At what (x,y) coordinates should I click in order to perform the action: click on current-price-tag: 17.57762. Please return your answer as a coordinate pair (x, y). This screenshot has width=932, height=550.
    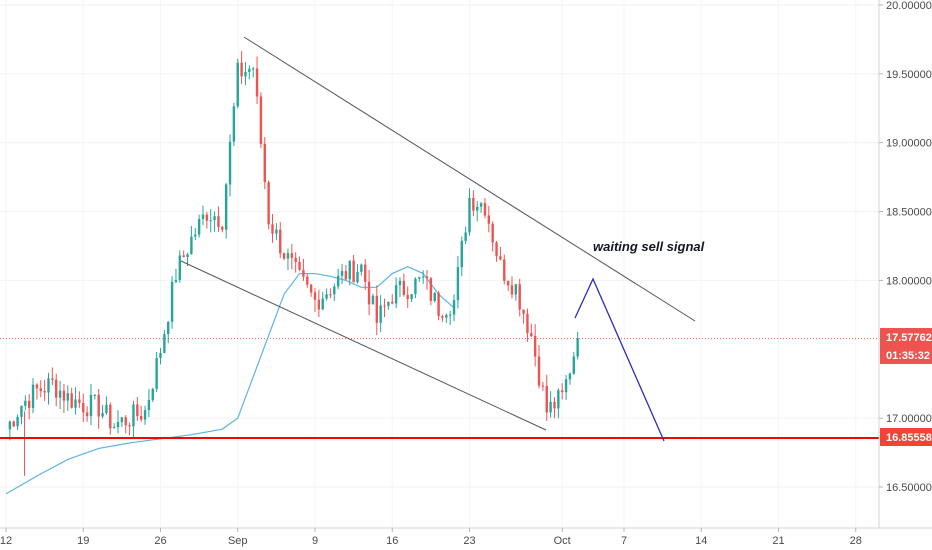
    Looking at the image, I should click on (906, 337).